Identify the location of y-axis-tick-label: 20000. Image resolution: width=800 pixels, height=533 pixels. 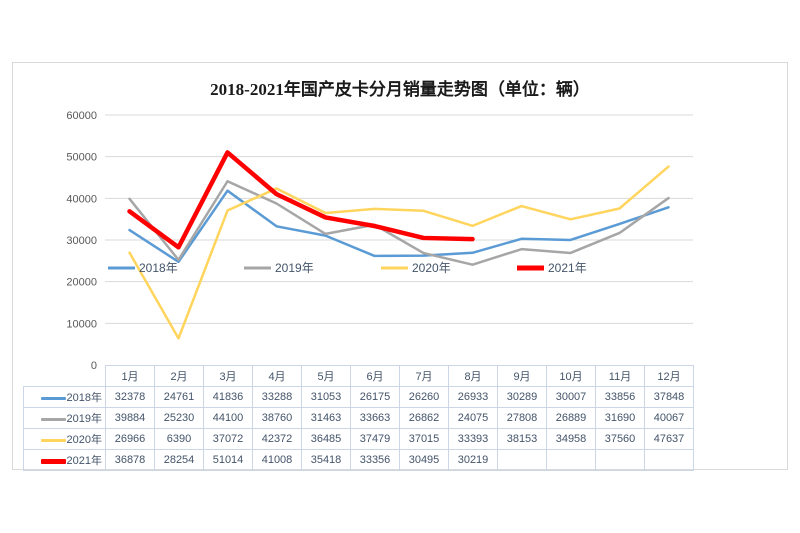
(81, 283).